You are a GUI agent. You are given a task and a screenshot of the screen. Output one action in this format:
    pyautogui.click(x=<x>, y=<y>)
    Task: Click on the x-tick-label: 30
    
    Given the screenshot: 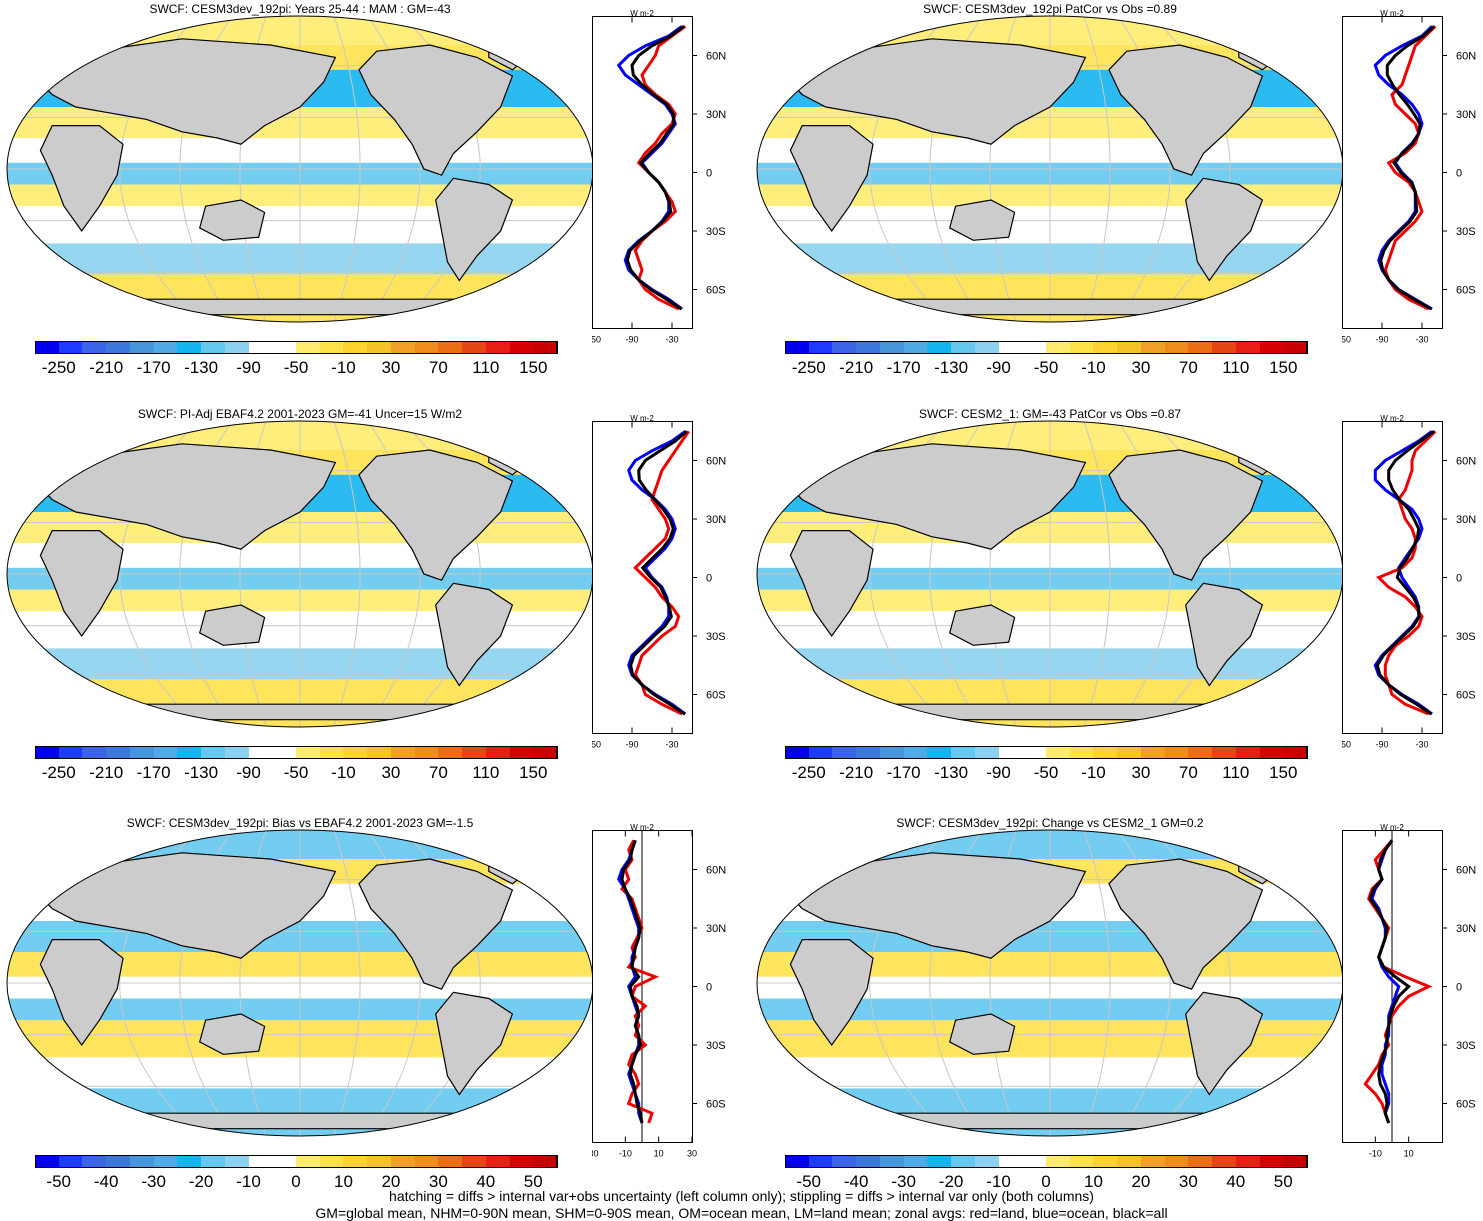 What is the action you would take?
    pyautogui.click(x=692, y=1154)
    